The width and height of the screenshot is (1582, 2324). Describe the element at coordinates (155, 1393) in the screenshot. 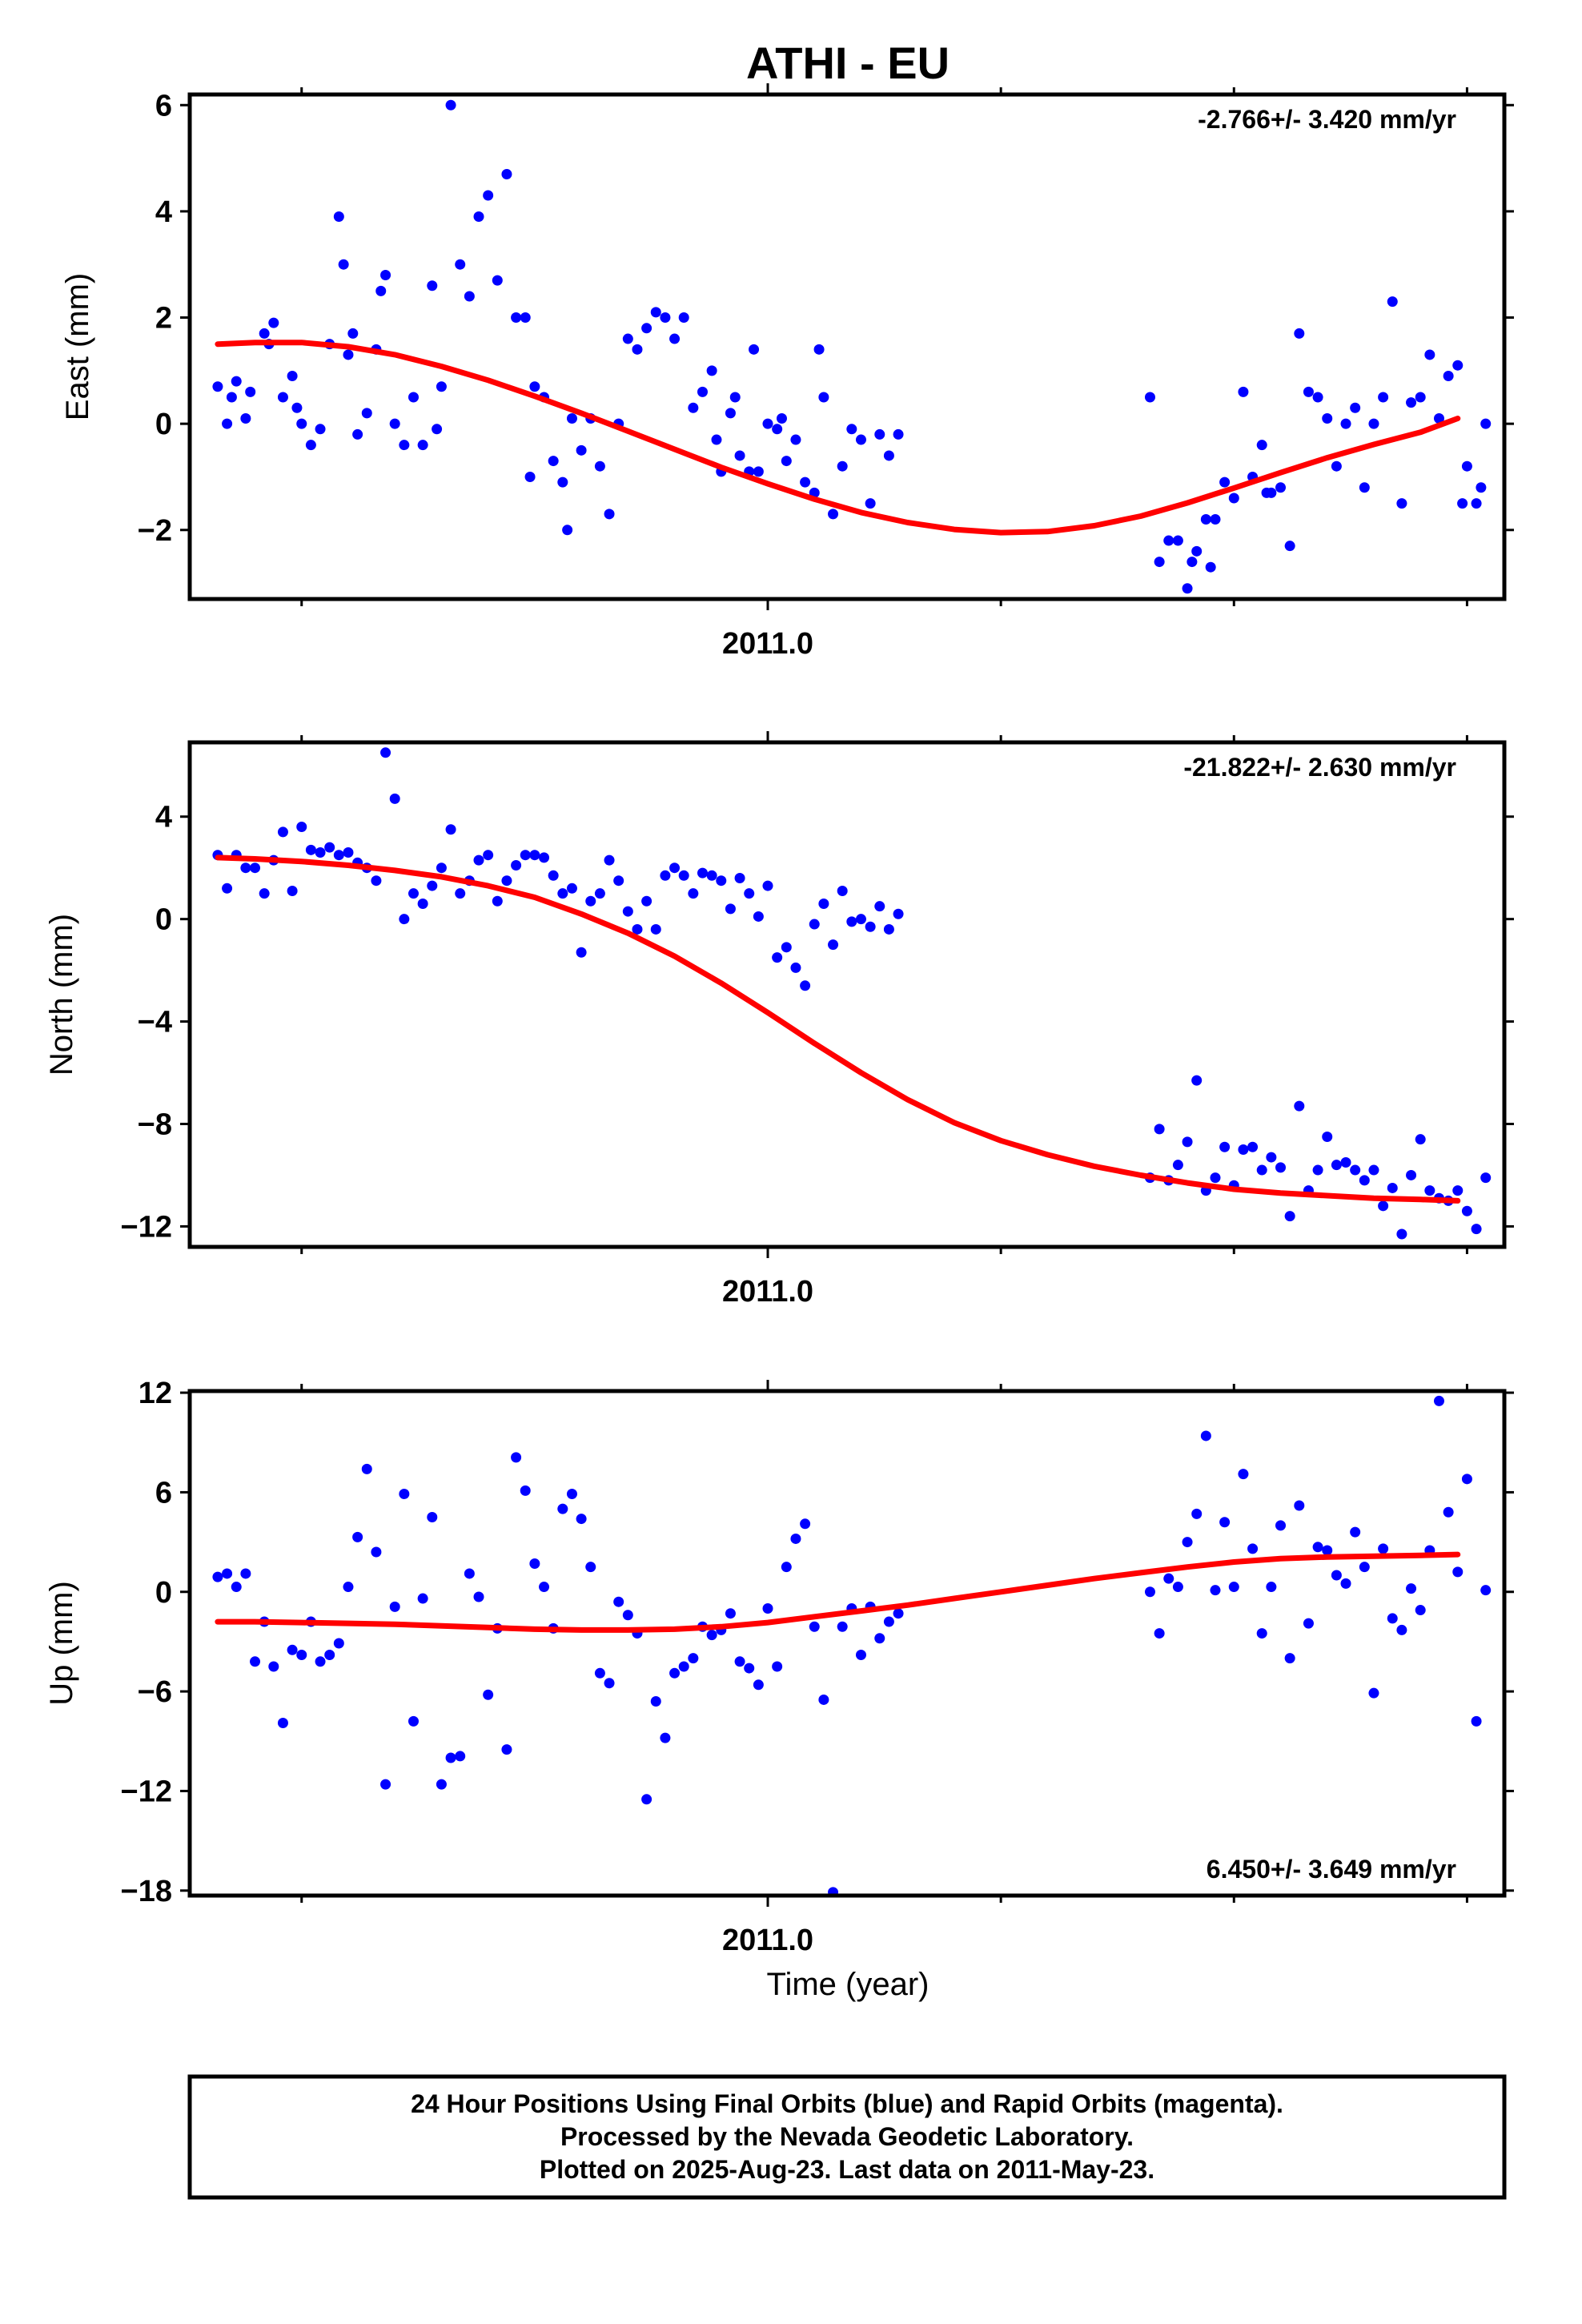

I see `up-ytick-label: 12` at that location.